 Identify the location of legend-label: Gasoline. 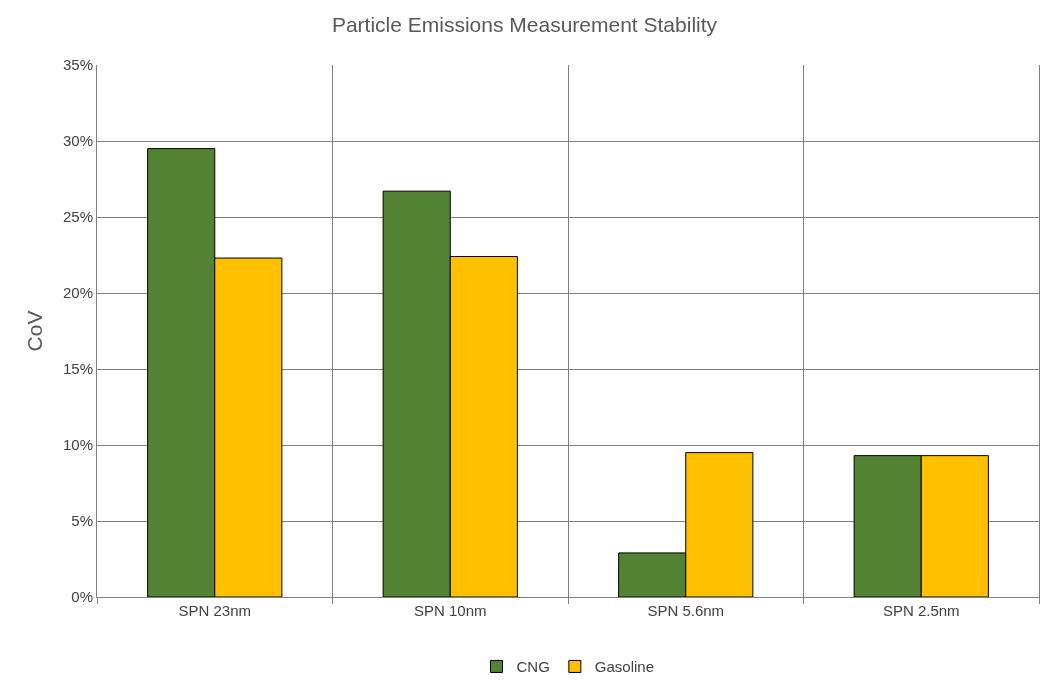
(624, 667).